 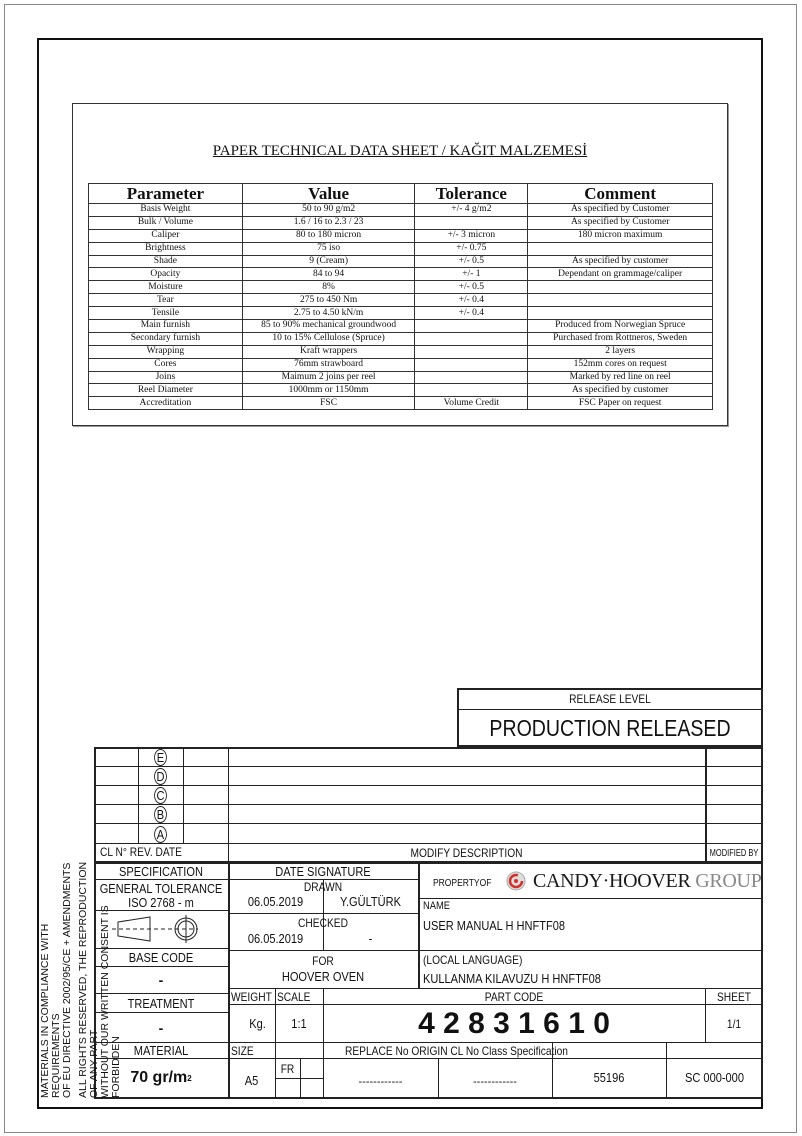 What do you see at coordinates (165, 287) in the screenshot?
I see `cell-parameter: Moisture` at bounding box center [165, 287].